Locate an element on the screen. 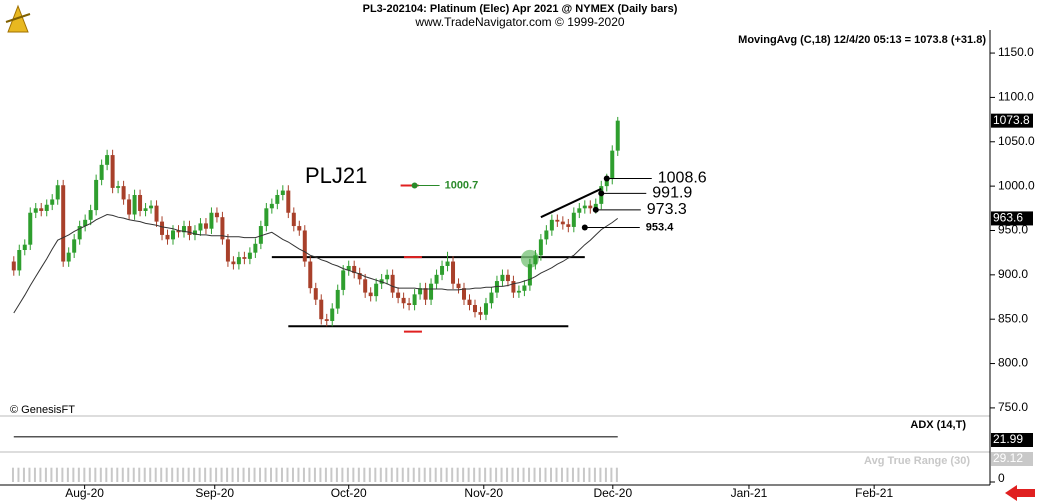 Image resolution: width=1039 pixels, height=502 pixels. x-tick-label: Aug-20 is located at coordinates (84, 493).